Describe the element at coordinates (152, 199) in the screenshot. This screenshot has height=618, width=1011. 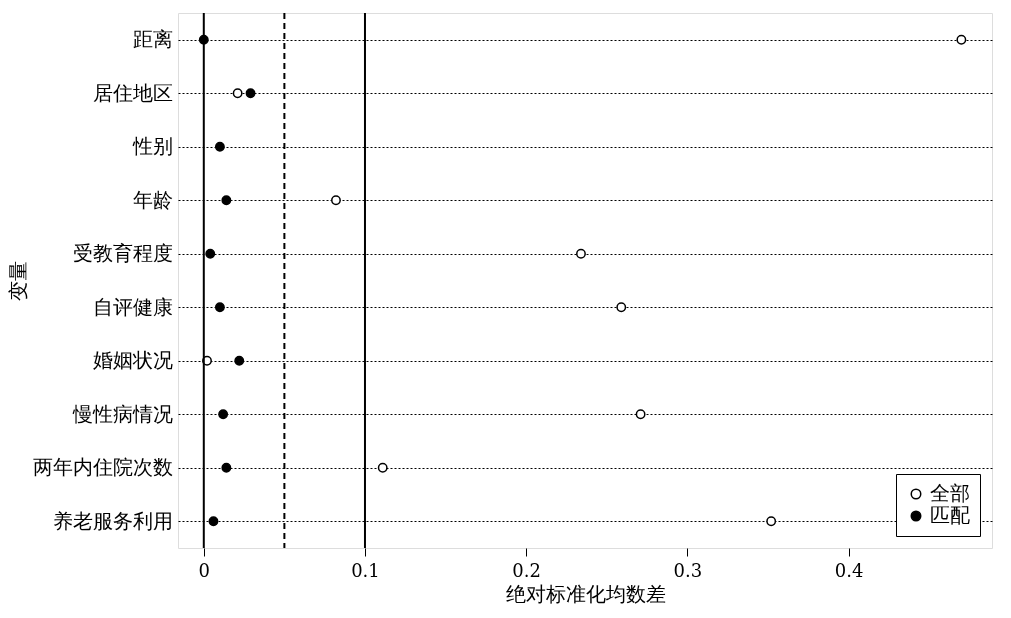
I see `y-tick-label: 年龄` at that location.